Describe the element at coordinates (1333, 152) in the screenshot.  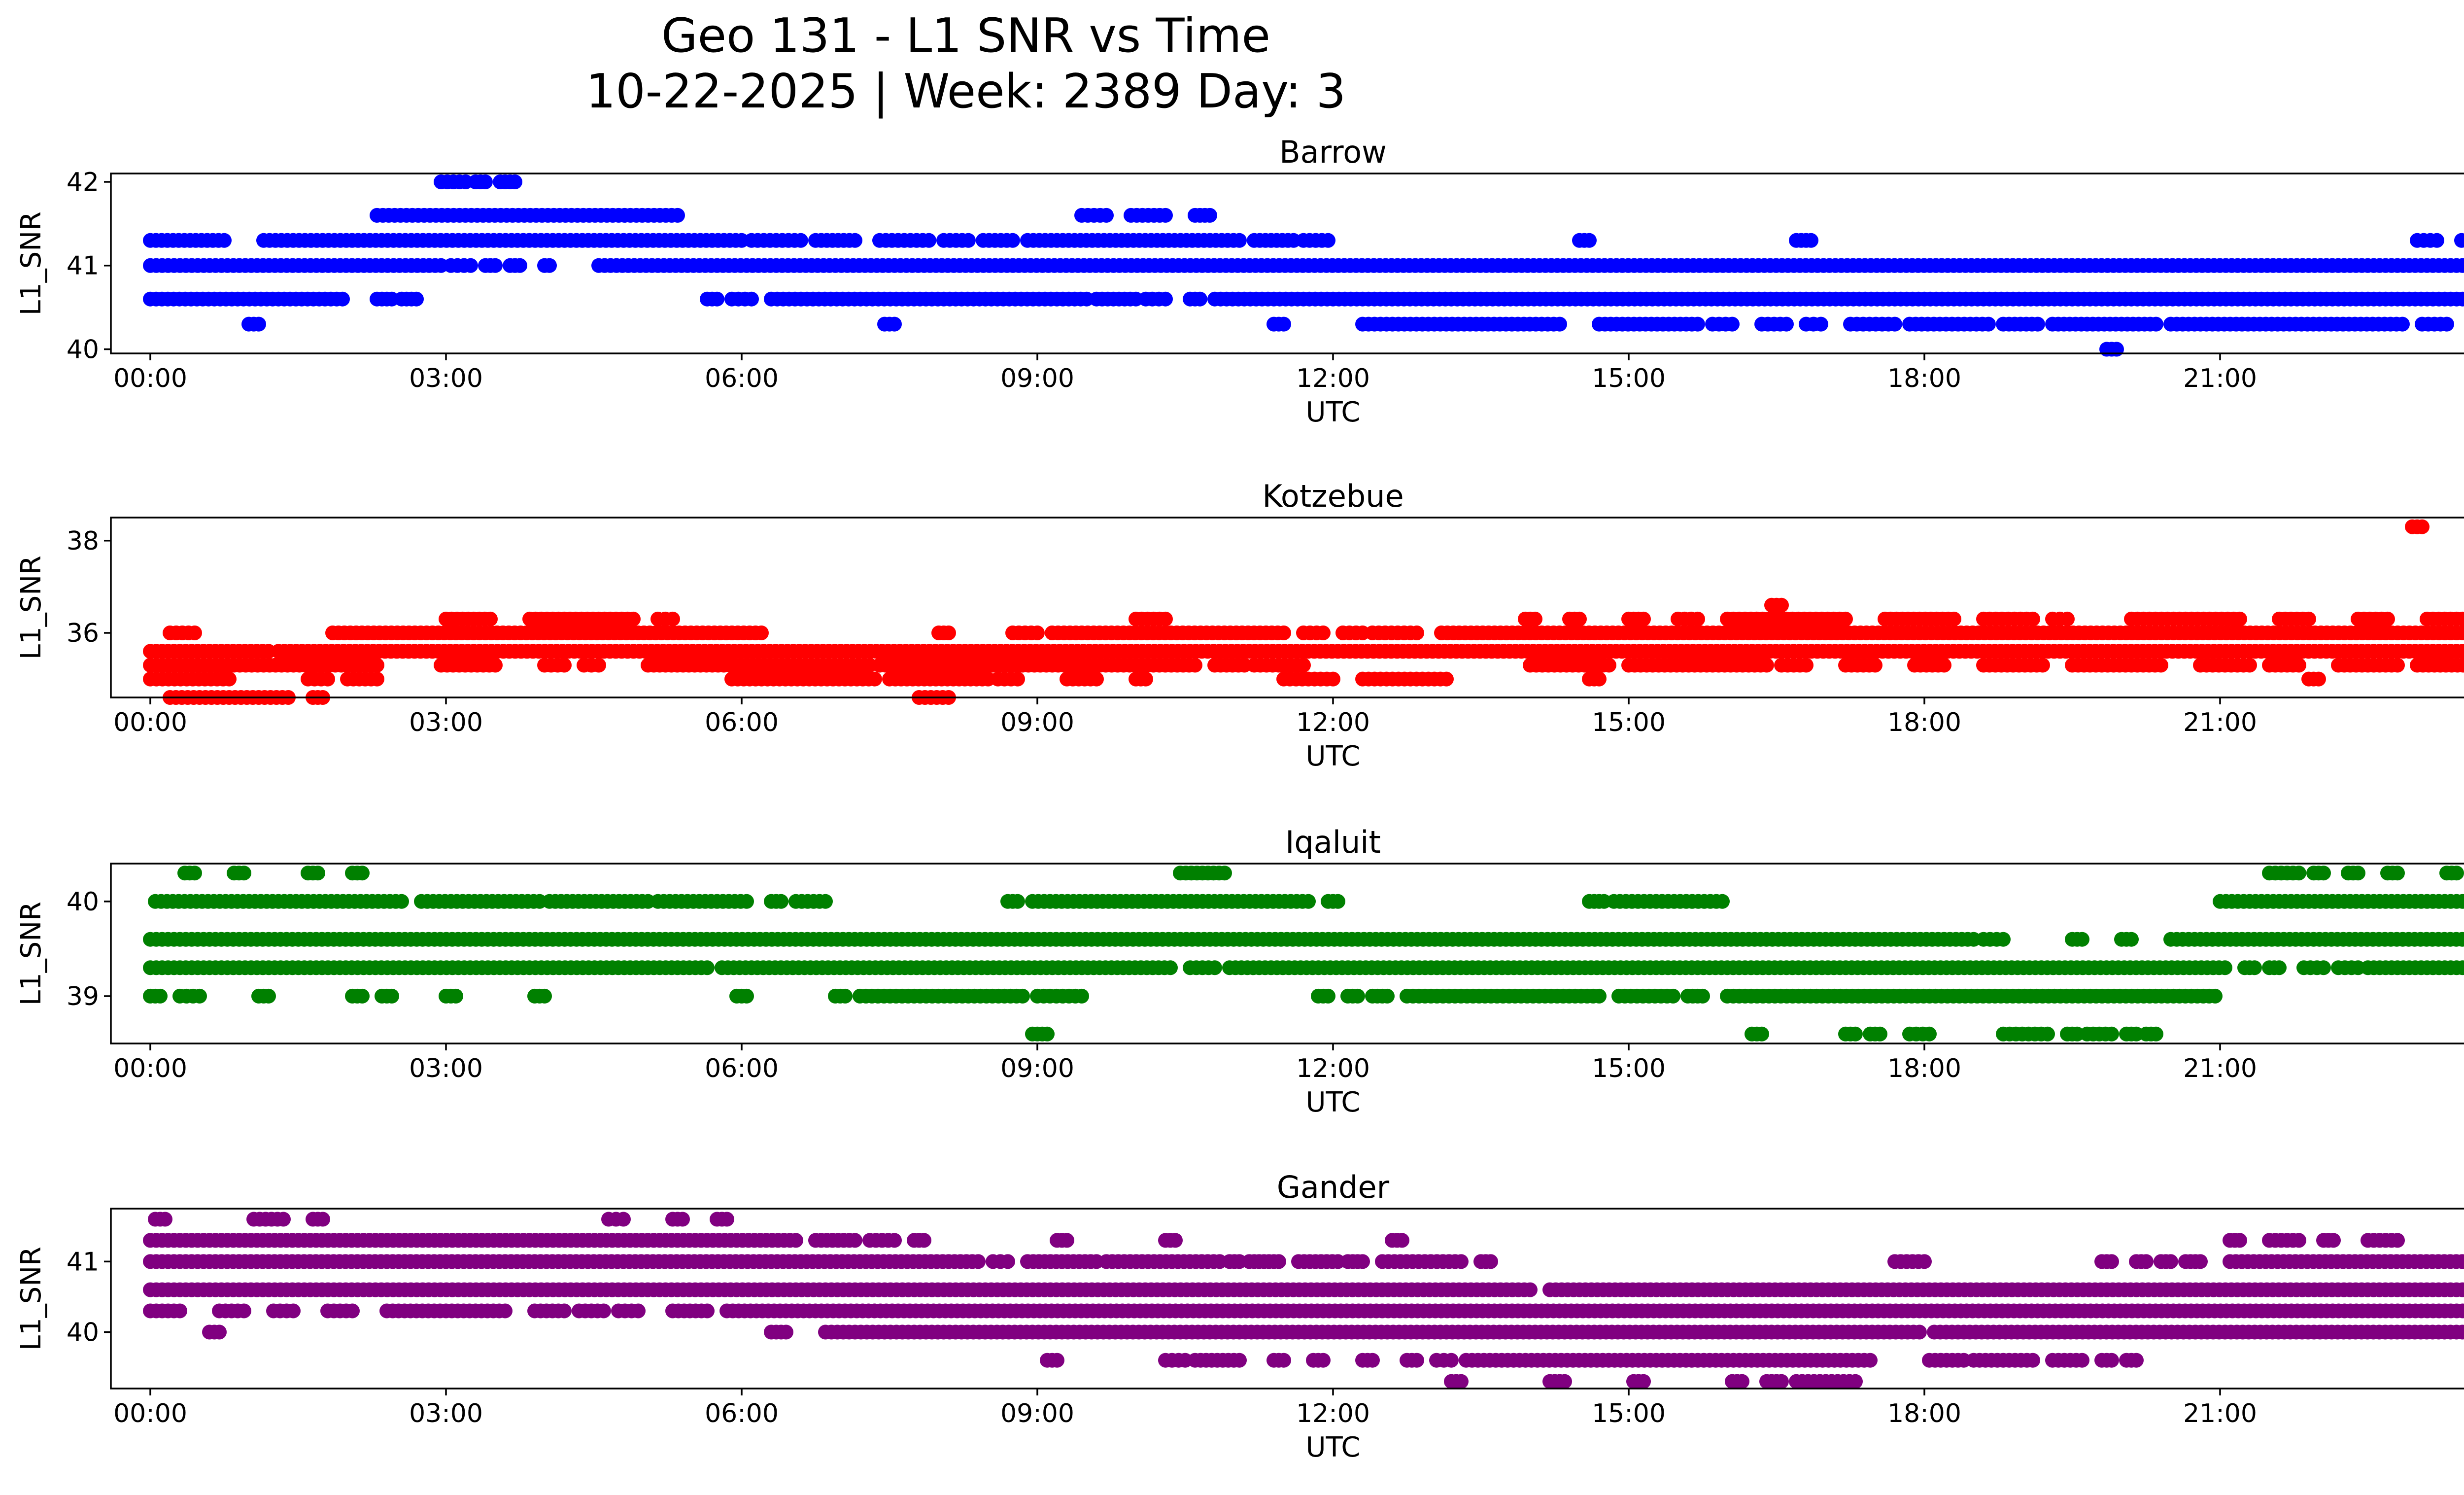
I see `panel-title: Barrow` at that location.